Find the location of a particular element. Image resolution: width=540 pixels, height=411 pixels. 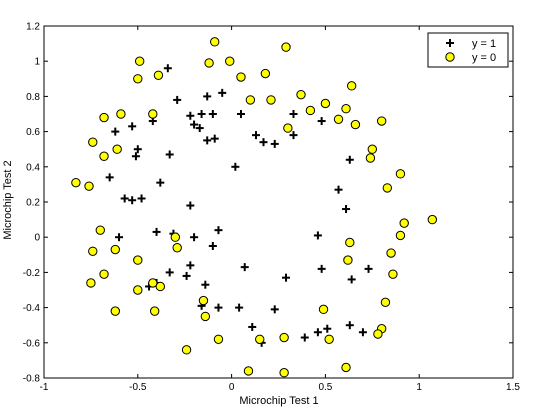

y-tick-label: 1 is located at coordinates (37, 62).